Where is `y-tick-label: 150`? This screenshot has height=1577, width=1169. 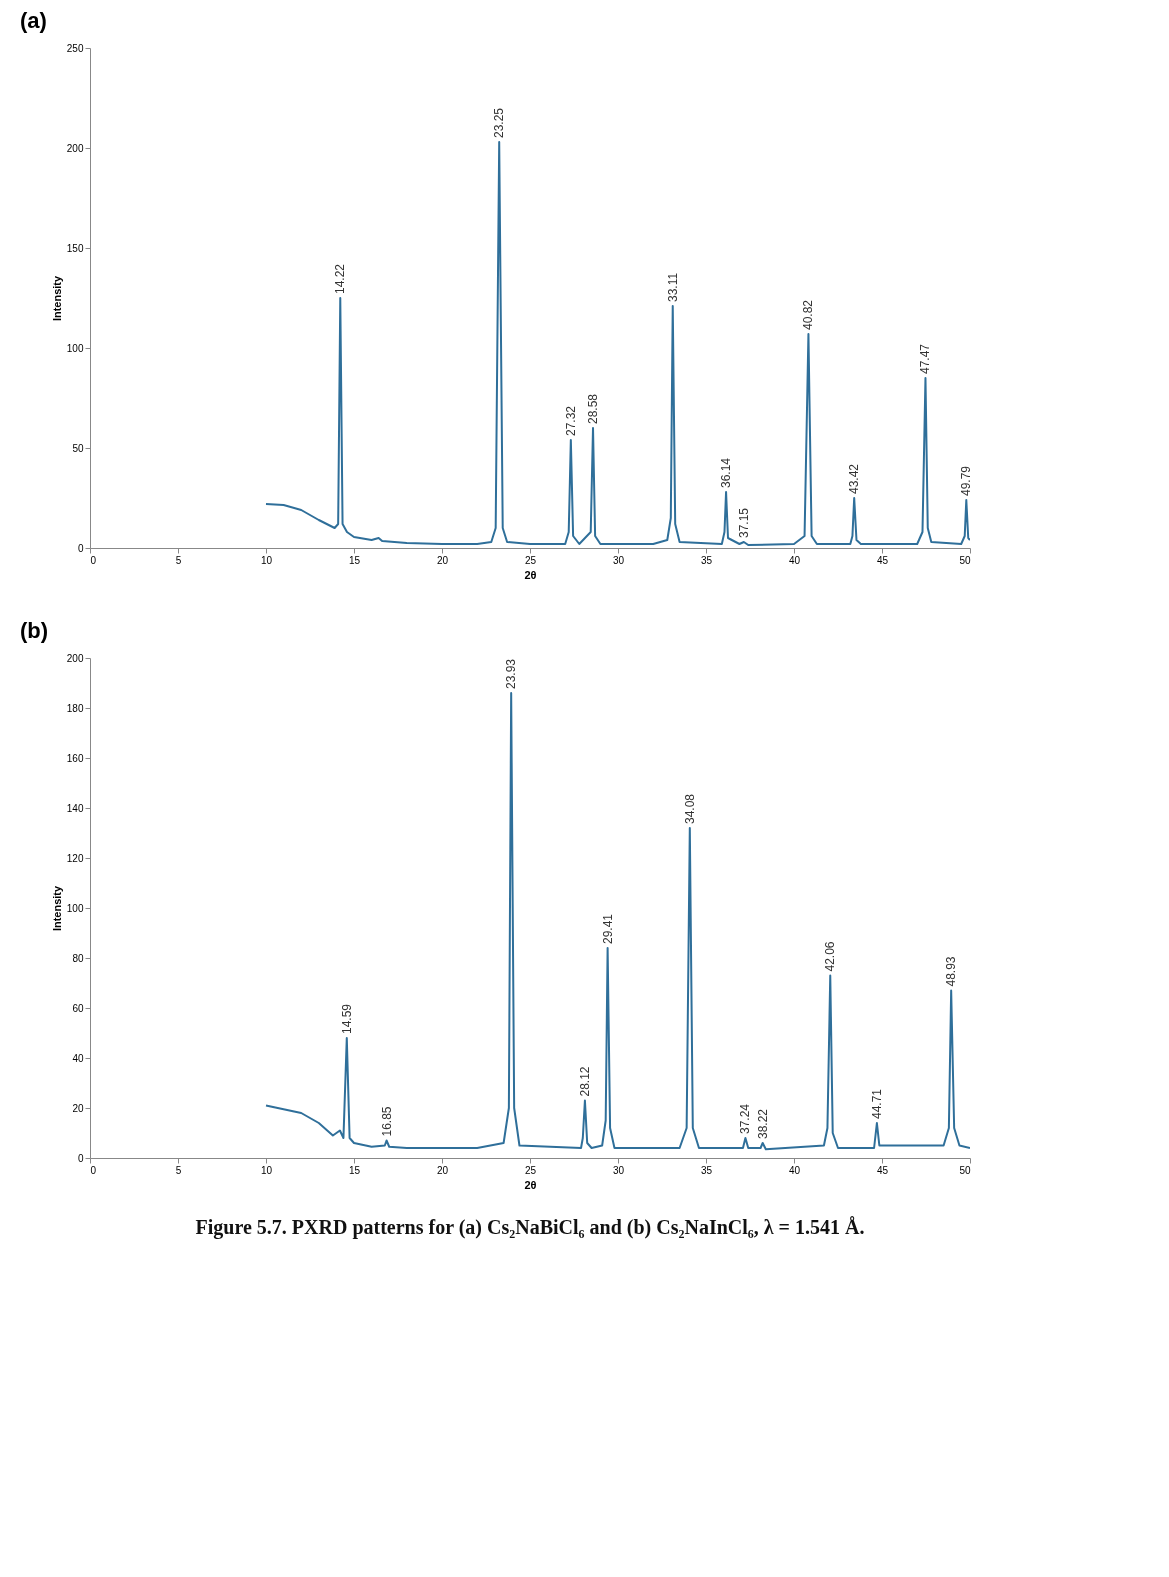
y-tick-label: 150 is located at coordinates (75, 248).